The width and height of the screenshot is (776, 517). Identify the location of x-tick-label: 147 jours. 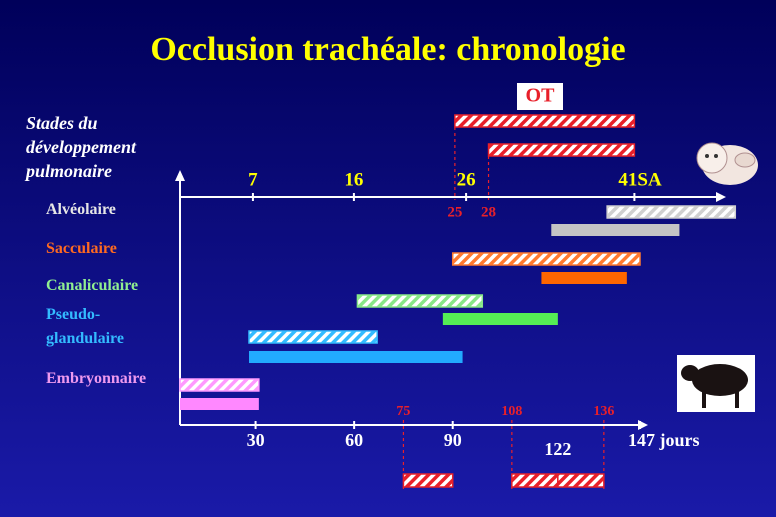
(664, 440).